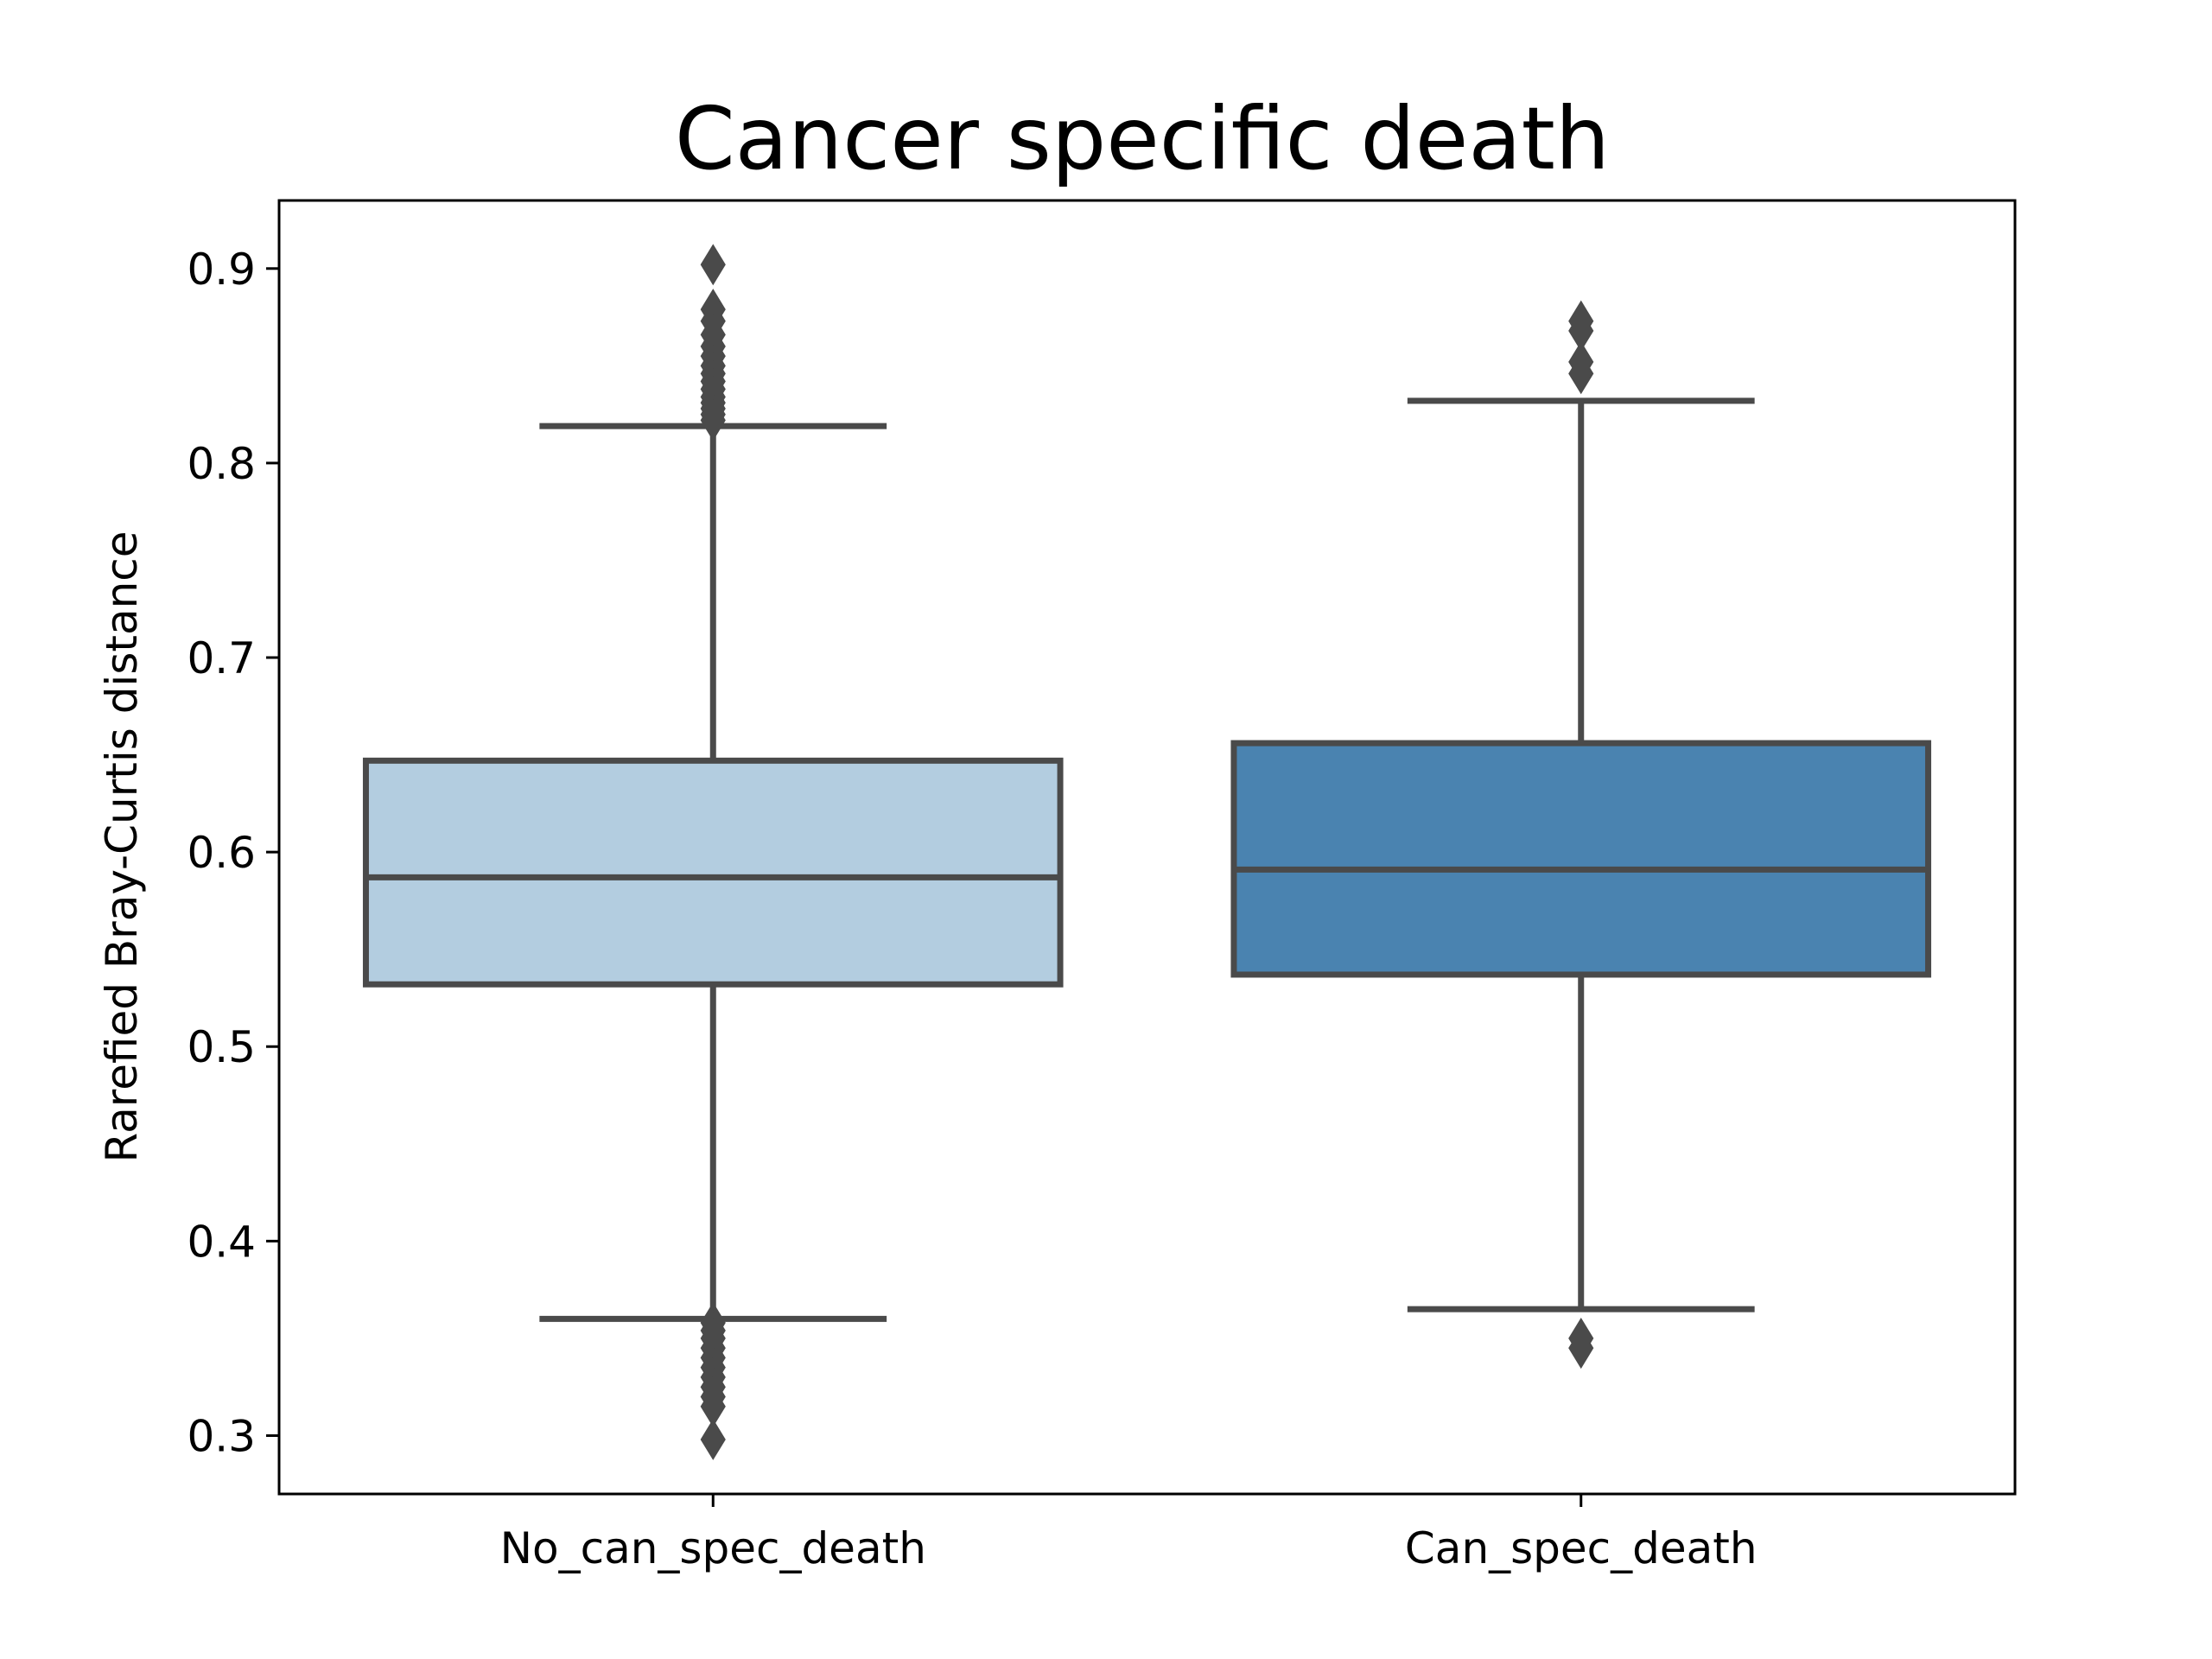 This screenshot has height=1659, width=2212. I want to click on x-tick-label: No_can_spec_death, so click(713, 1548).